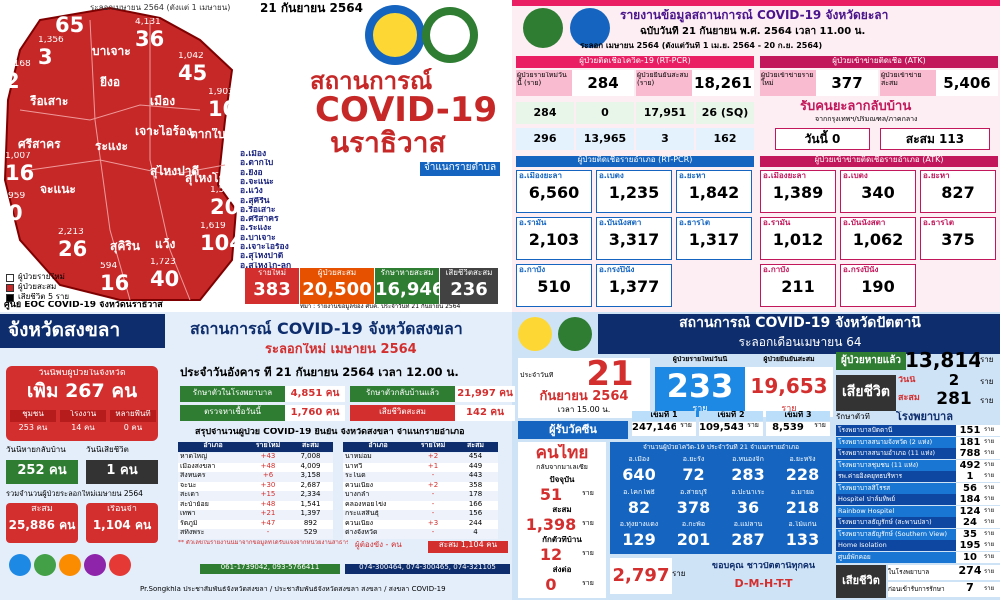 This screenshot has height=600, width=1000. What do you see at coordinates (310, 496) in the screenshot?
I see `table-cell: 2,334` at bounding box center [310, 496].